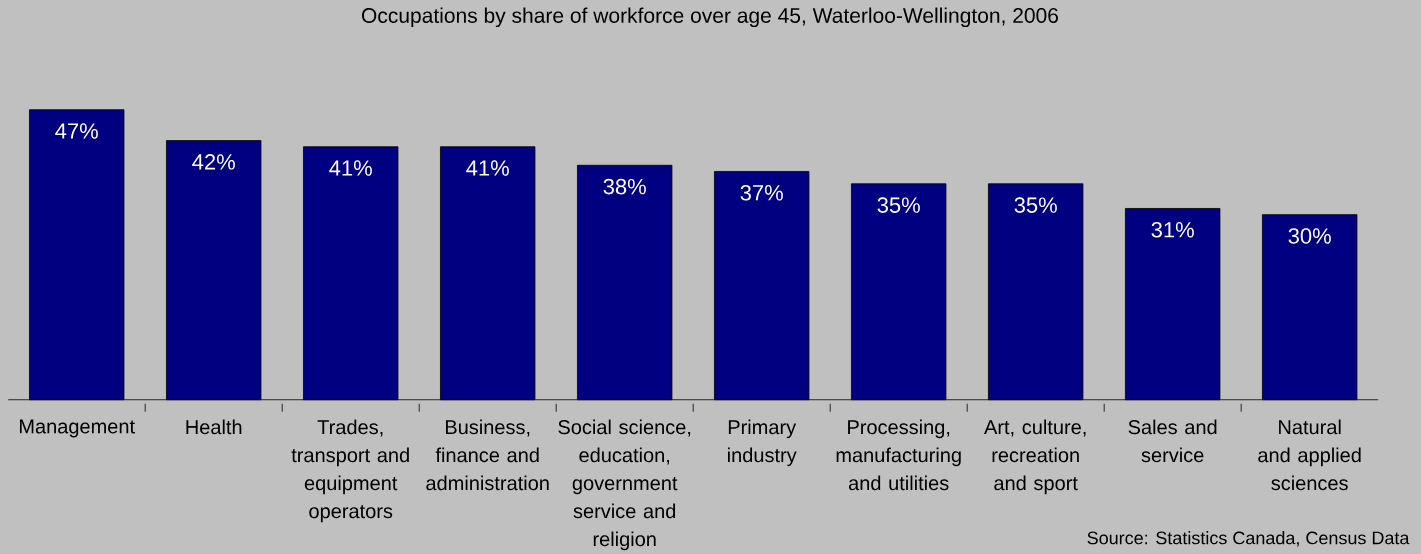  Describe the element at coordinates (1309, 455) in the screenshot. I see `x-tick-label: Natural and applied sciences` at that location.